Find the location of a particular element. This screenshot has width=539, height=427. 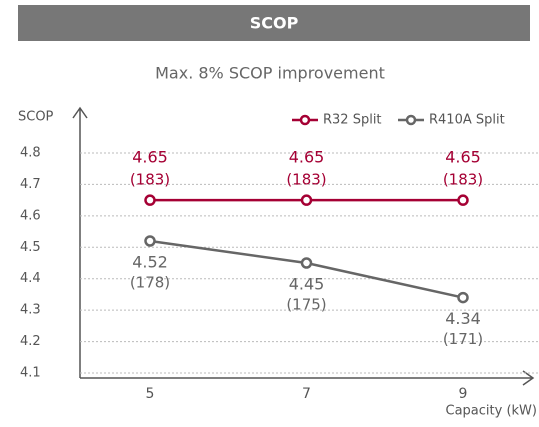

data-label-secondary: (171) is located at coordinates (463, 339).